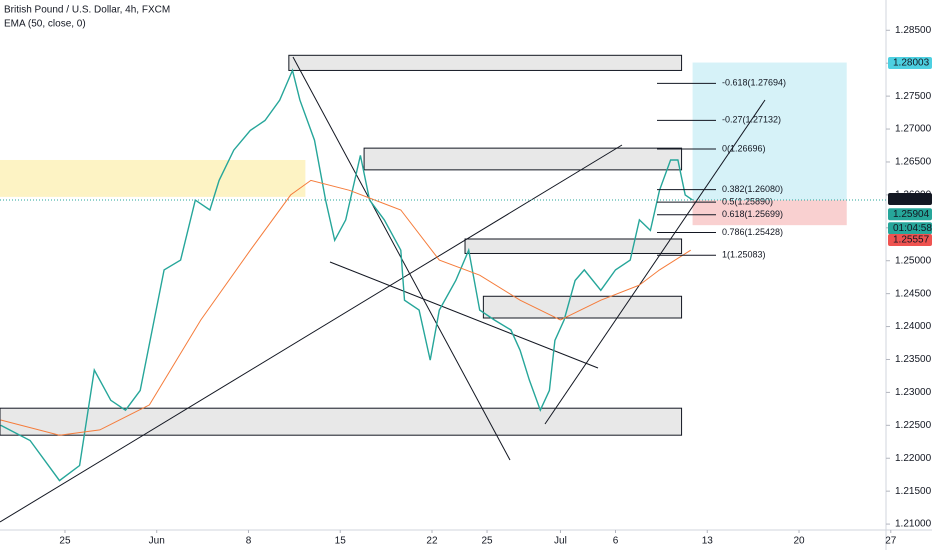  Describe the element at coordinates (744, 148) in the screenshot. I see `fib-label: 0(1.26696)` at that location.